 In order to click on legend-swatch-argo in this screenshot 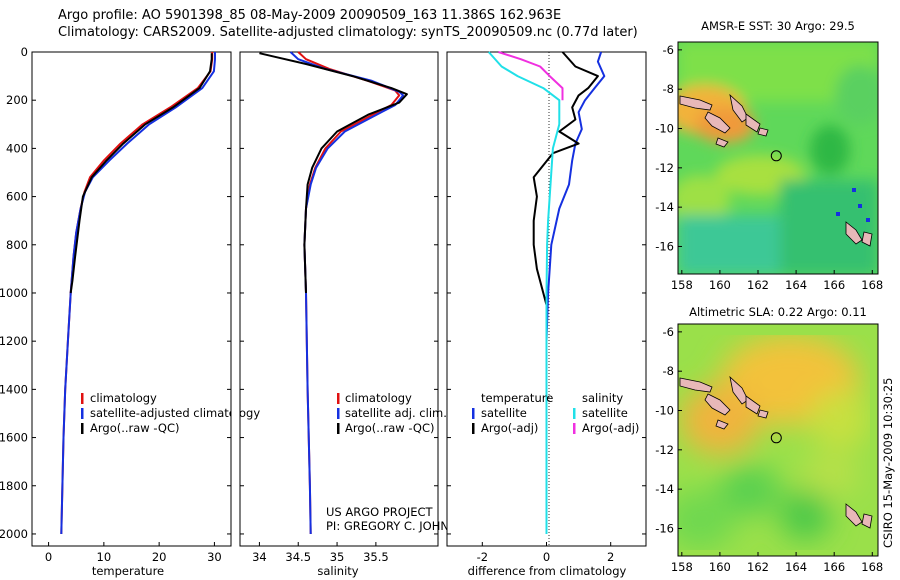, I will do `click(82, 428)`.